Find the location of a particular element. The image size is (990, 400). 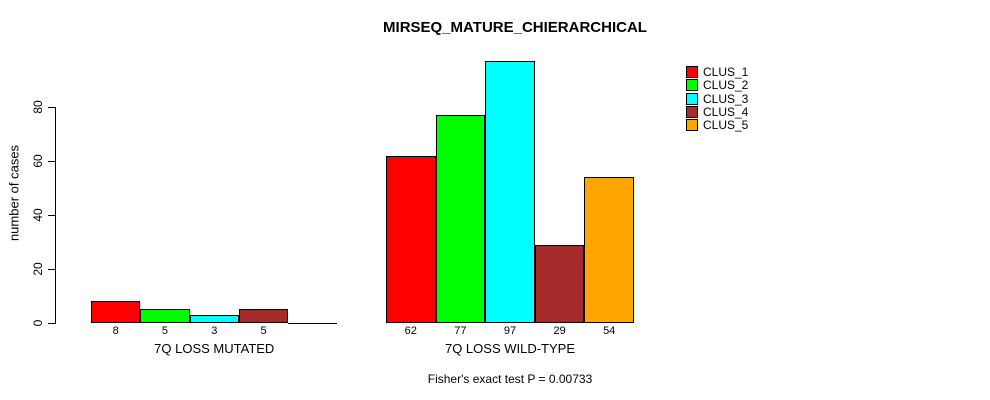

y-tick-label: 60 is located at coordinates (38, 161).